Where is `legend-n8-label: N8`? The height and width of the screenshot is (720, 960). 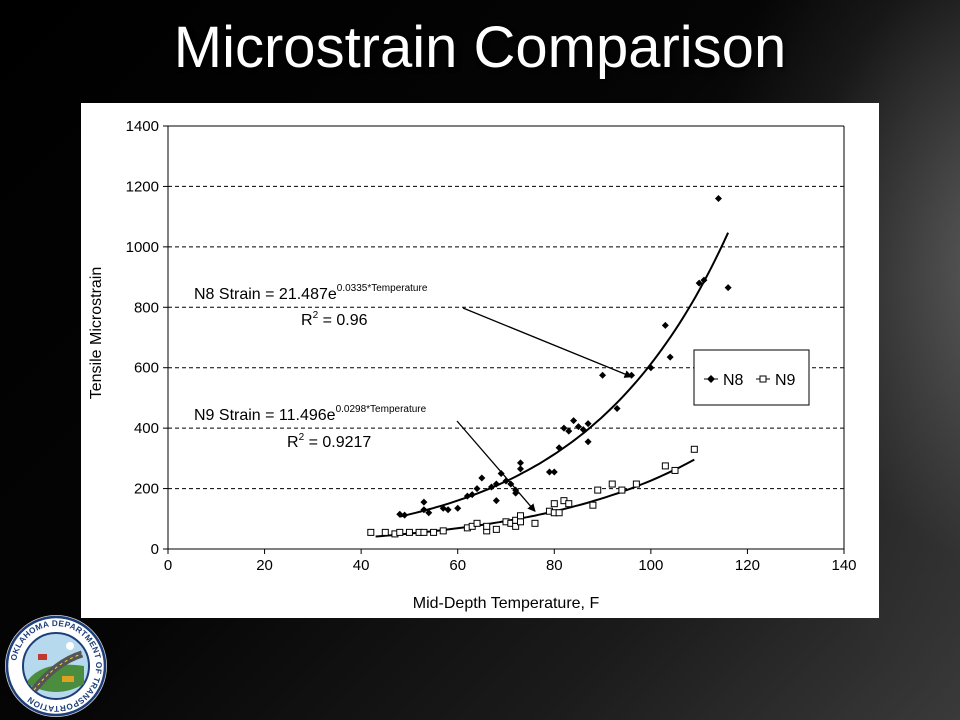
legend-n8-label: N8 is located at coordinates (733, 380).